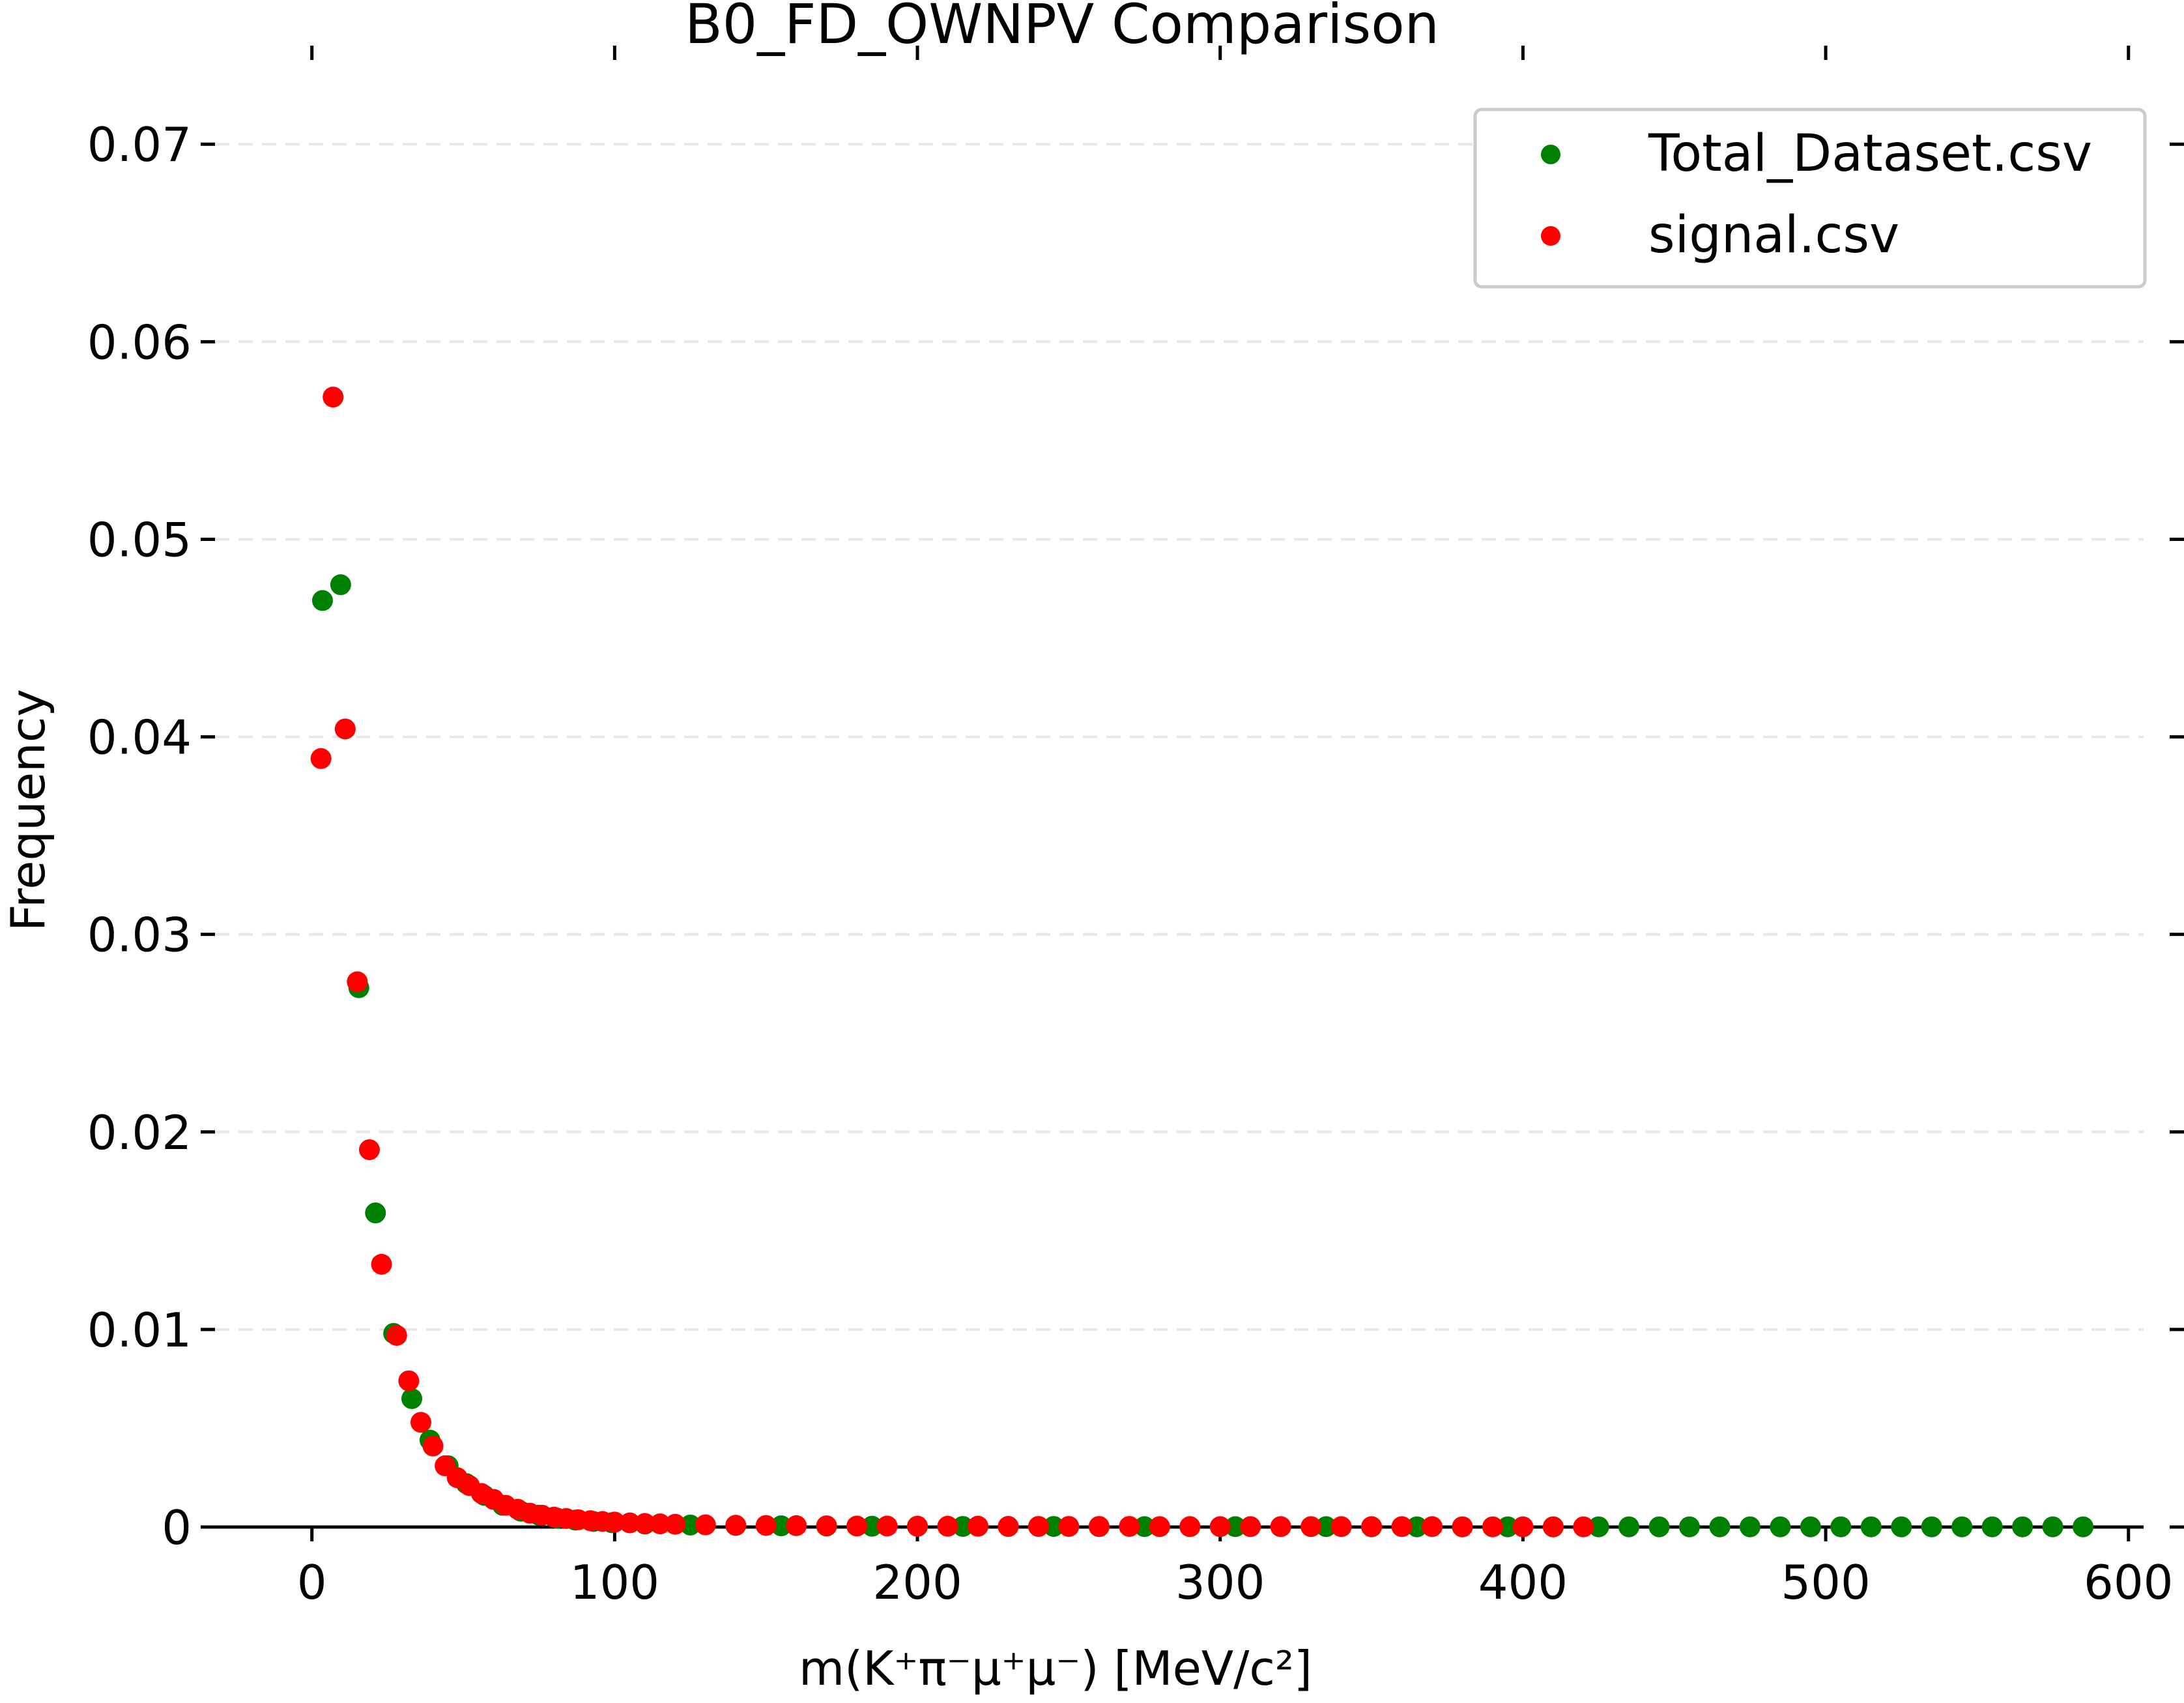 This screenshot has height=1703, width=2184. Describe the element at coordinates (1550, 236) in the screenshot. I see `legend-marker-signal` at that location.